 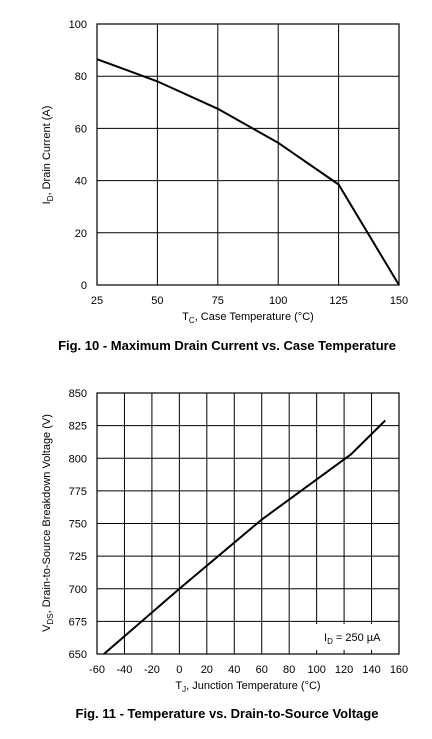 What do you see at coordinates (289, 670) in the screenshot?
I see `x-tick-label: 80` at bounding box center [289, 670].